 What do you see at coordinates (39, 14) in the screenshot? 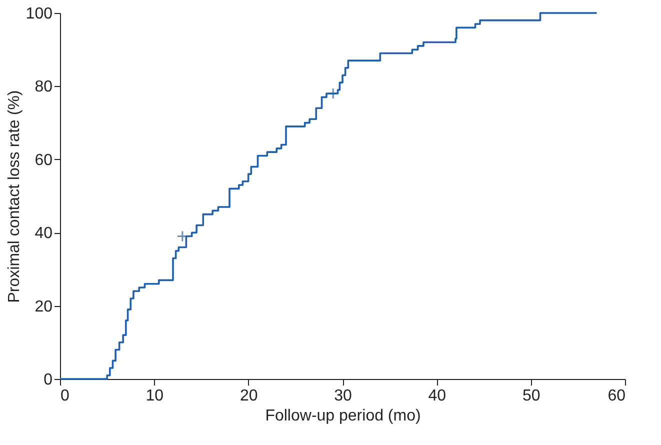
I see `y-tick-label: 100` at bounding box center [39, 14].